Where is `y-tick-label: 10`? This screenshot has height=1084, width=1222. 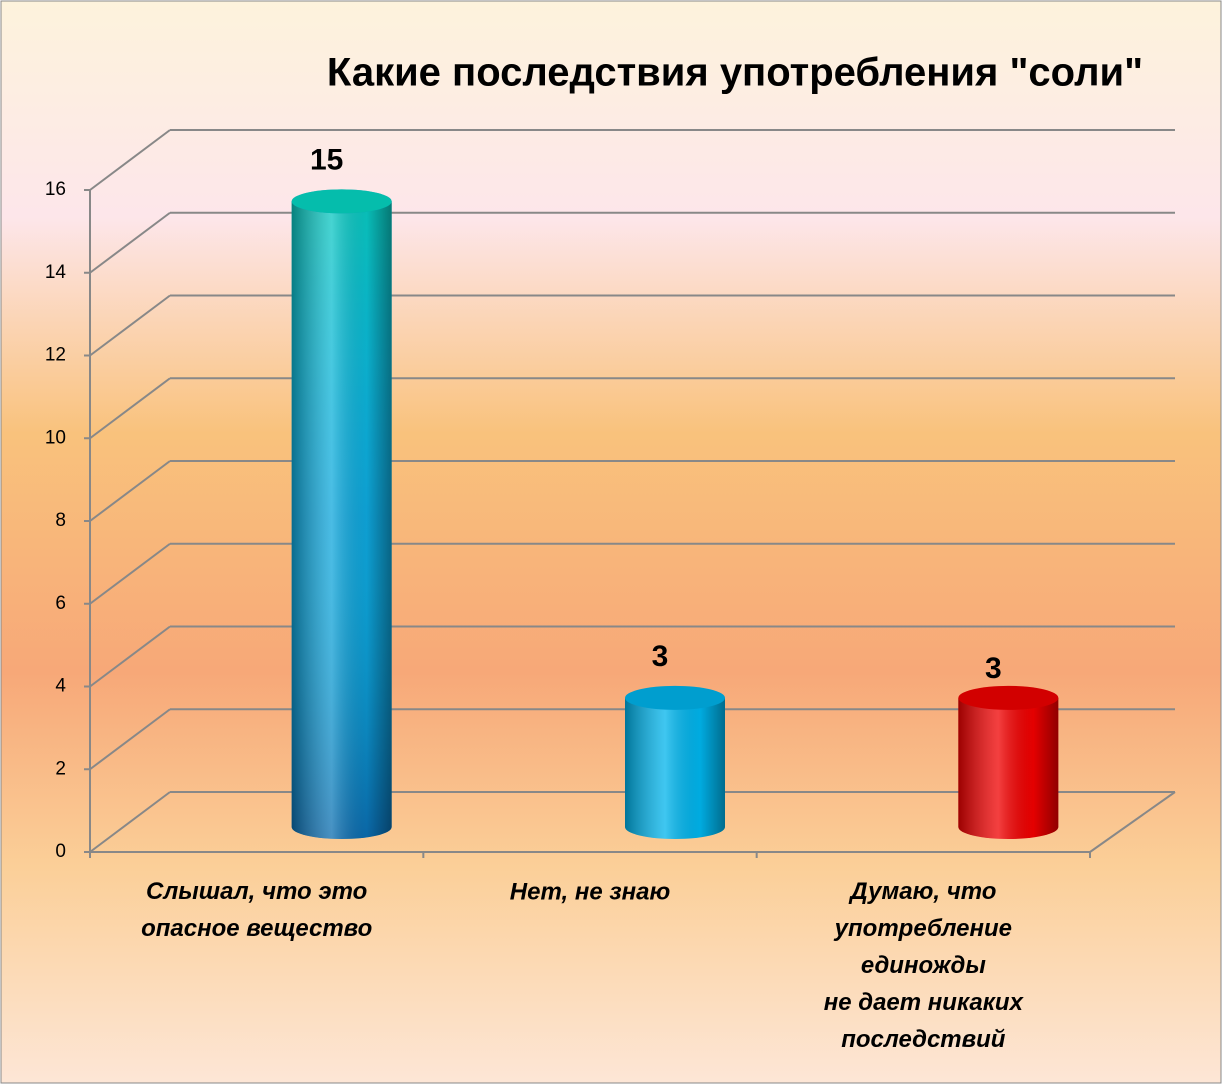
y-tick-label: 10 is located at coordinates (55, 437).